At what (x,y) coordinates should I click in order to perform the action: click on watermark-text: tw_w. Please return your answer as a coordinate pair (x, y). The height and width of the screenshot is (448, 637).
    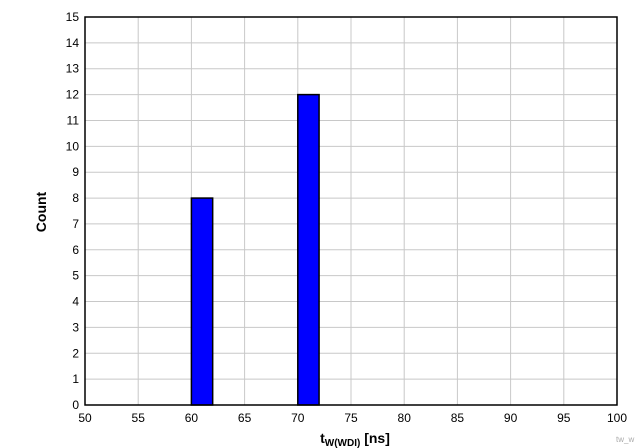
    Looking at the image, I should click on (625, 439).